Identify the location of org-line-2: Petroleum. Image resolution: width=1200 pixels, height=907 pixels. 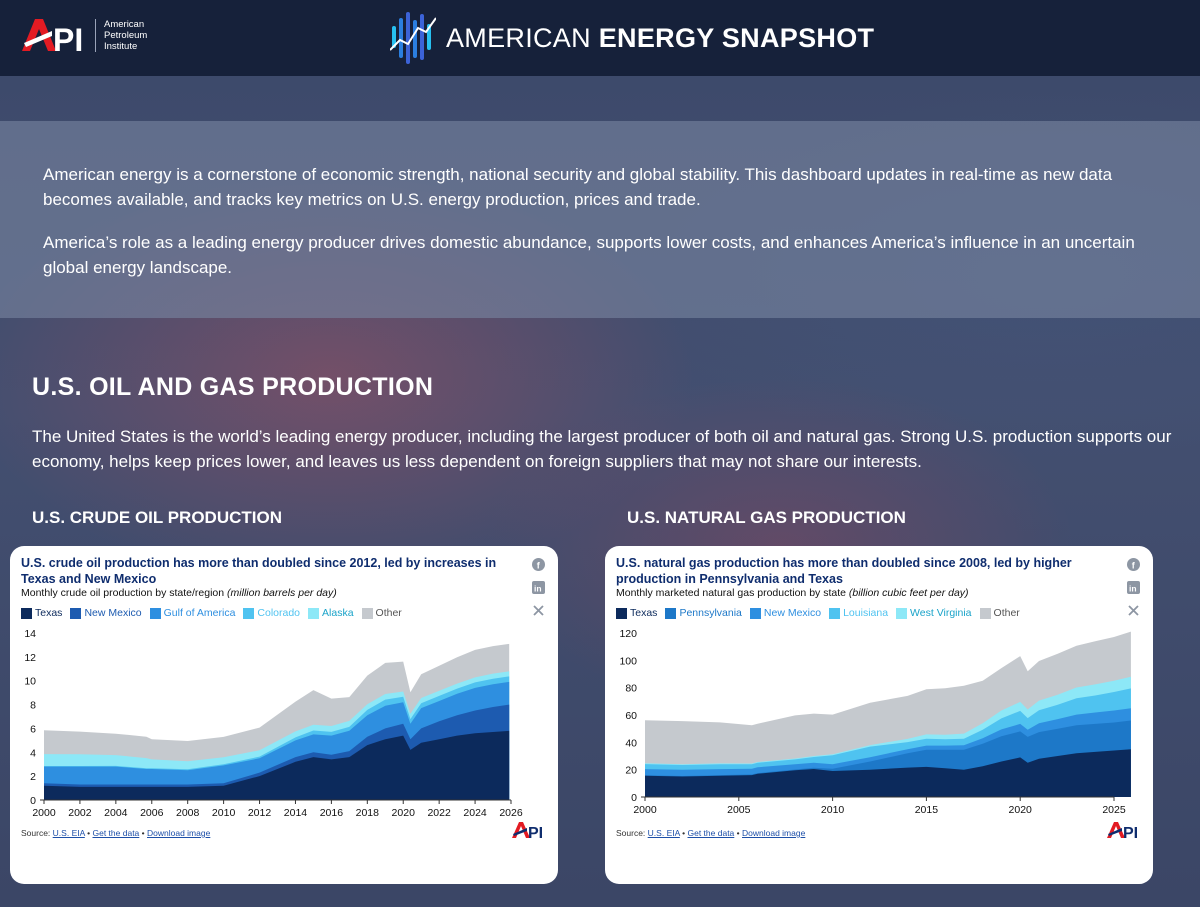
(126, 35).